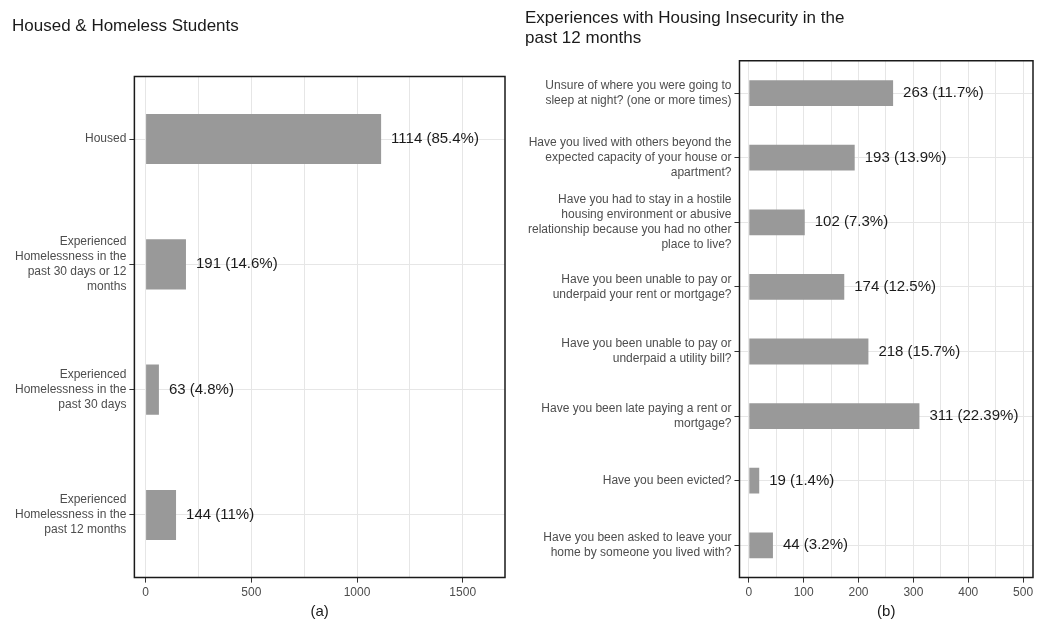 The width and height of the screenshot is (1041, 633). What do you see at coordinates (851, 221) in the screenshot?
I see `data-label: 102 (7.3%)` at bounding box center [851, 221].